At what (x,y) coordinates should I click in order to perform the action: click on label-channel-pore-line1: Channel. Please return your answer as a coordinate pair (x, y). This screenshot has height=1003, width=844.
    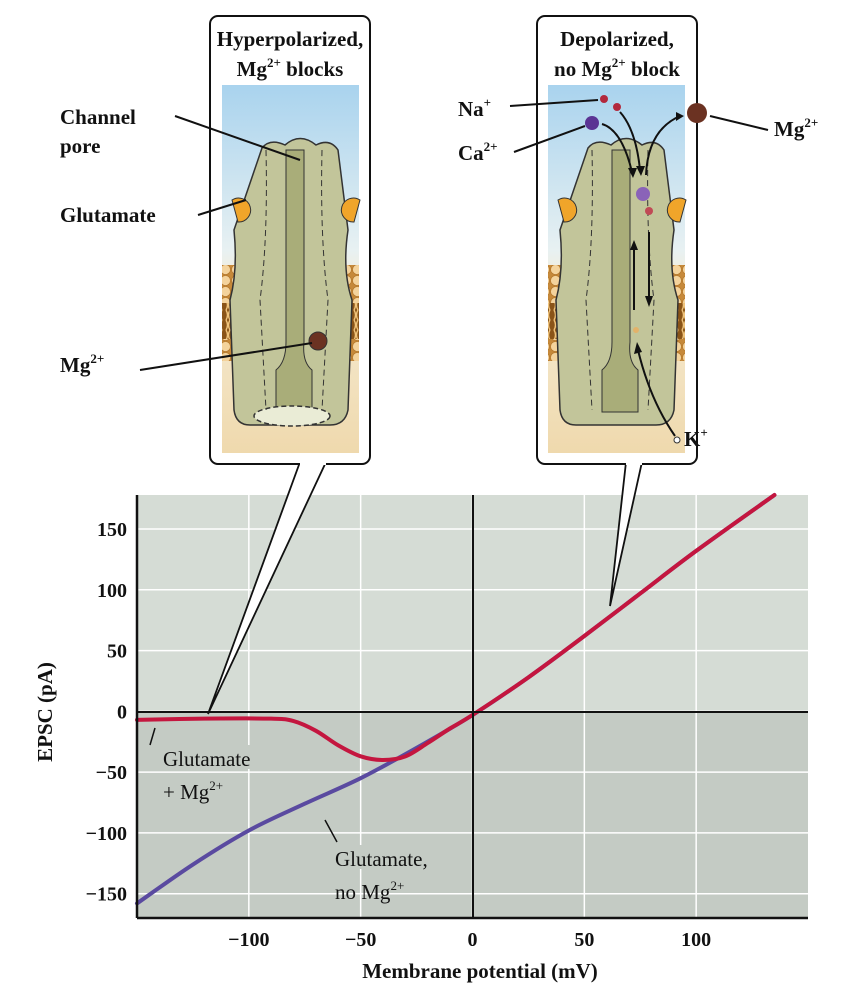
    Looking at the image, I should click on (98, 117).